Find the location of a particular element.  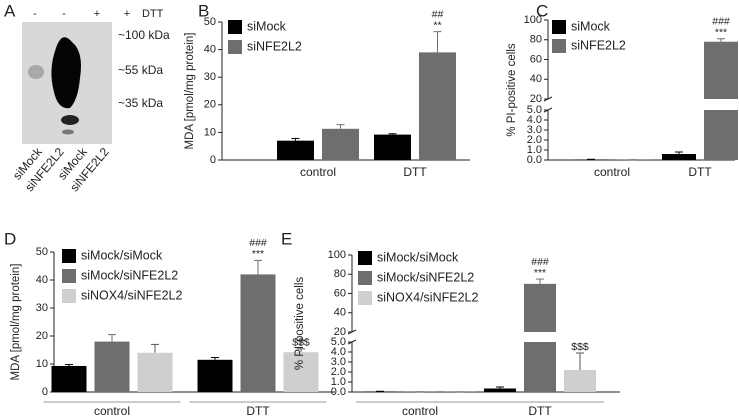

significance-label: ** is located at coordinates (437, 25).